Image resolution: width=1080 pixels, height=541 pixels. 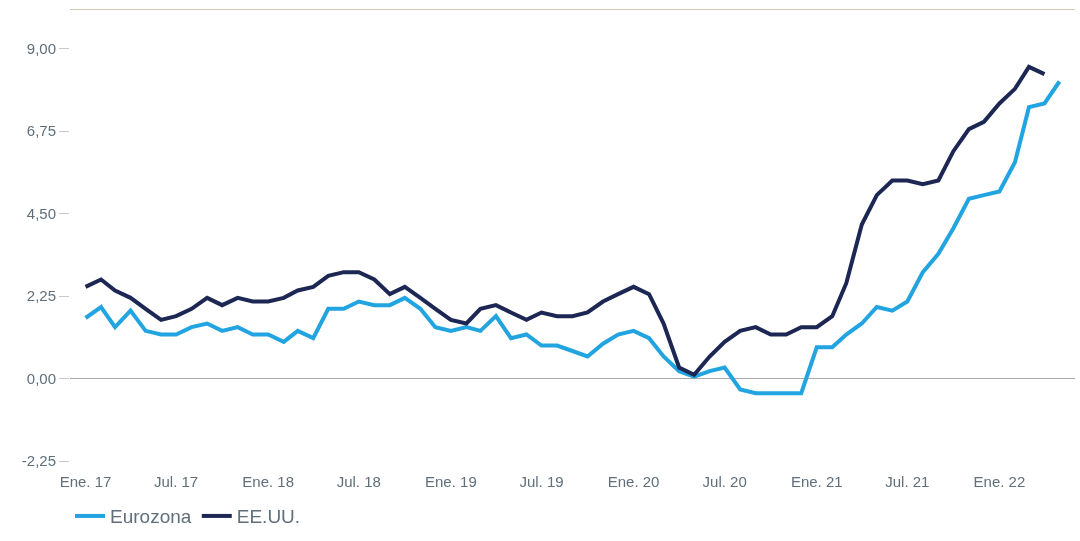 I want to click on y-tick-label: 6,75, so click(x=41, y=131).